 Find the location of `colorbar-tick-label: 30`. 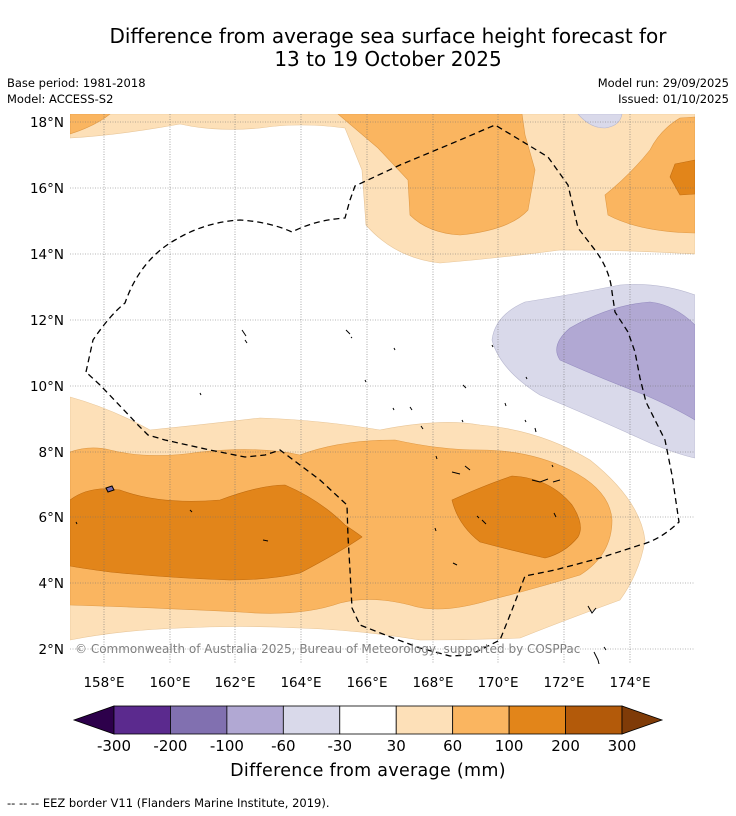

colorbar-tick-label: 30 is located at coordinates (396, 746).